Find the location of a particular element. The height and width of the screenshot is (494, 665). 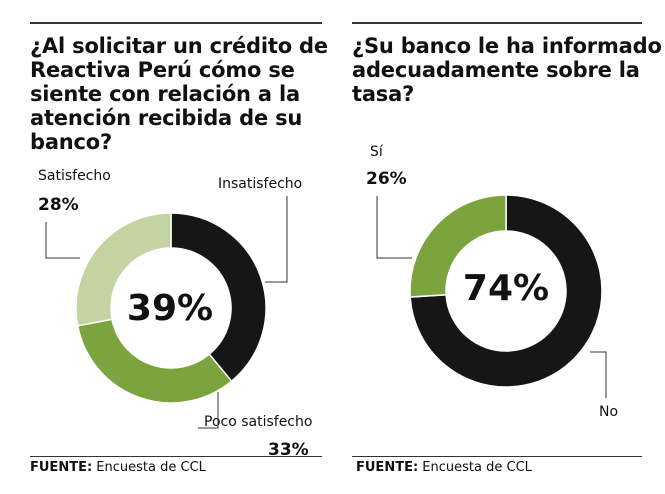

title-line: Reactiva Perú cómo se is located at coordinates (162, 70).